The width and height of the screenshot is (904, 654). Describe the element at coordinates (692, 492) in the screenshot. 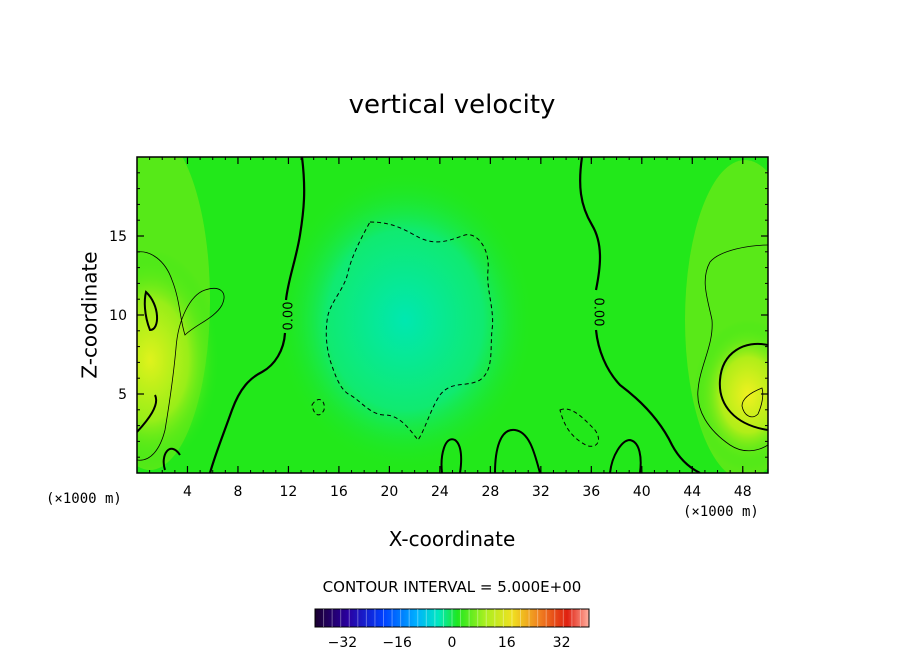

I see `x-tick-label: 44` at that location.